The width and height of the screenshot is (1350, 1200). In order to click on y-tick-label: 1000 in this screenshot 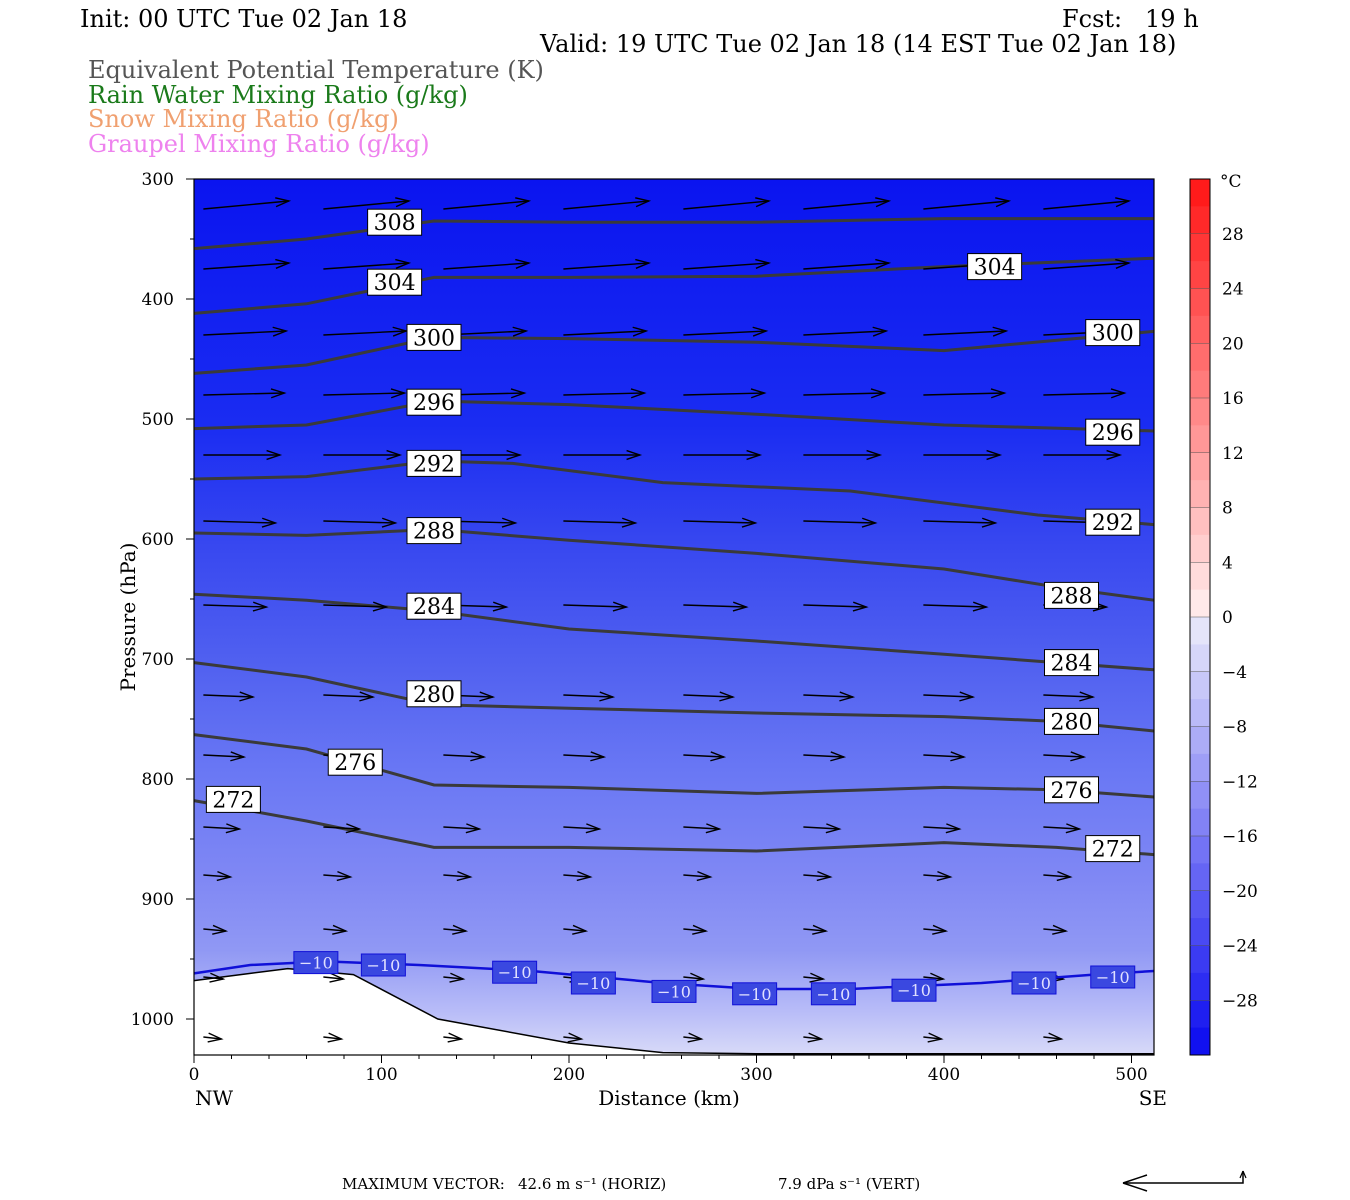, I will do `click(152, 1020)`.